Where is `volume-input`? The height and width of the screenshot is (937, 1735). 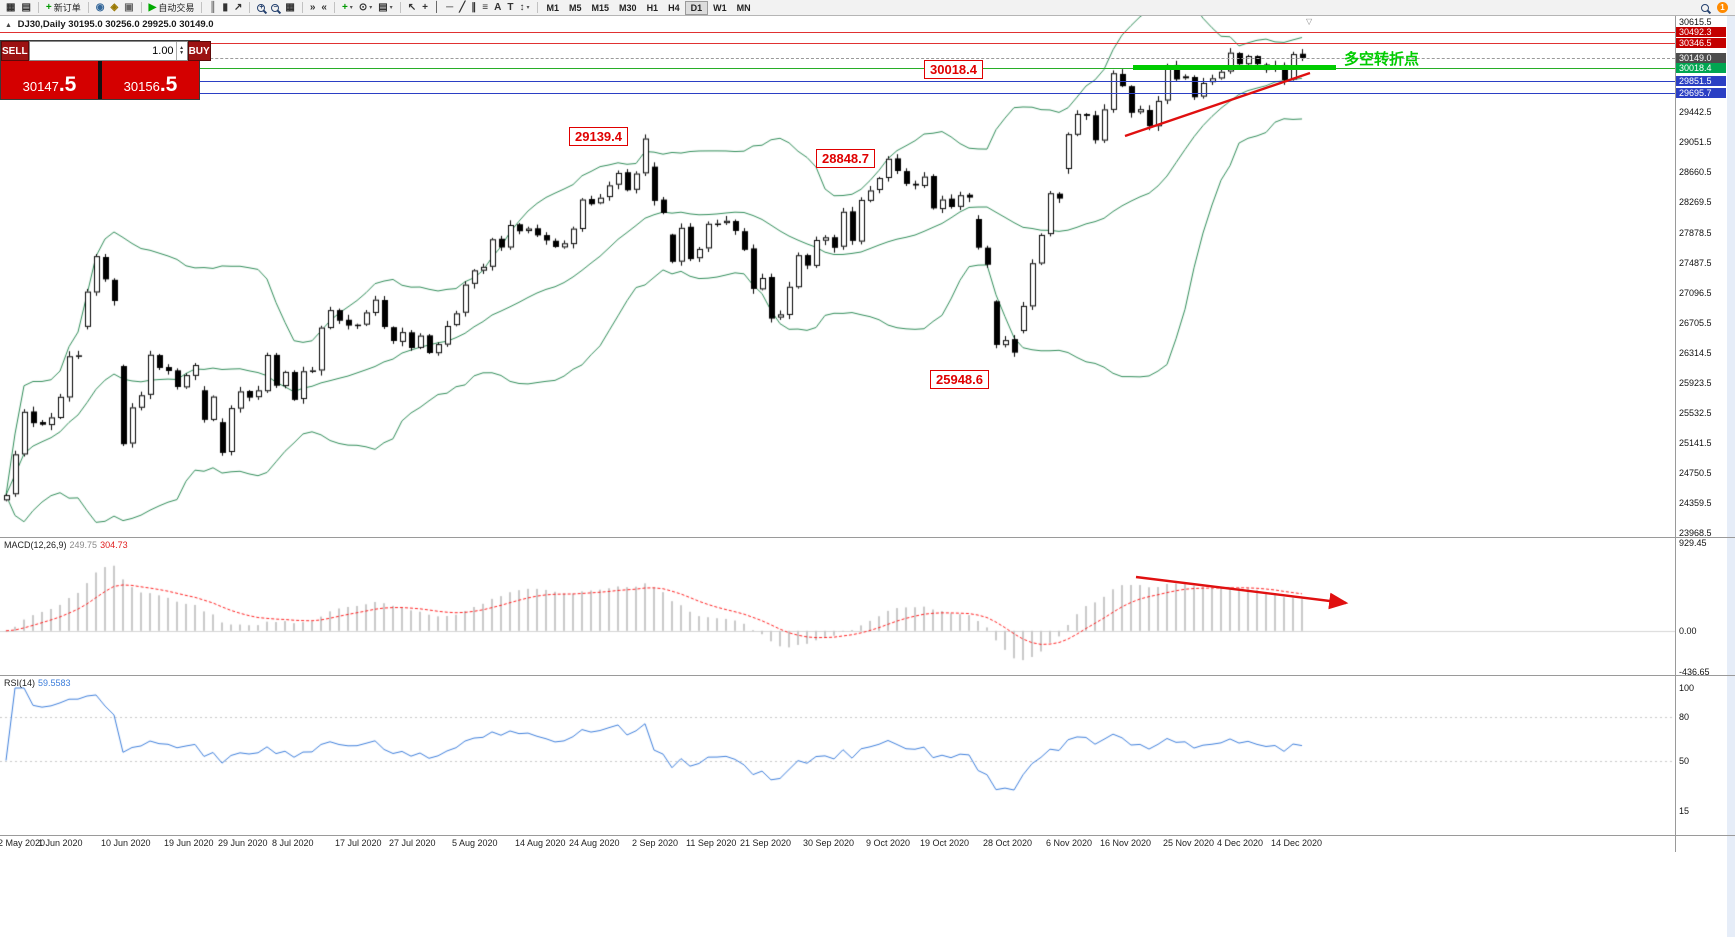 volume-input is located at coordinates (102, 51).